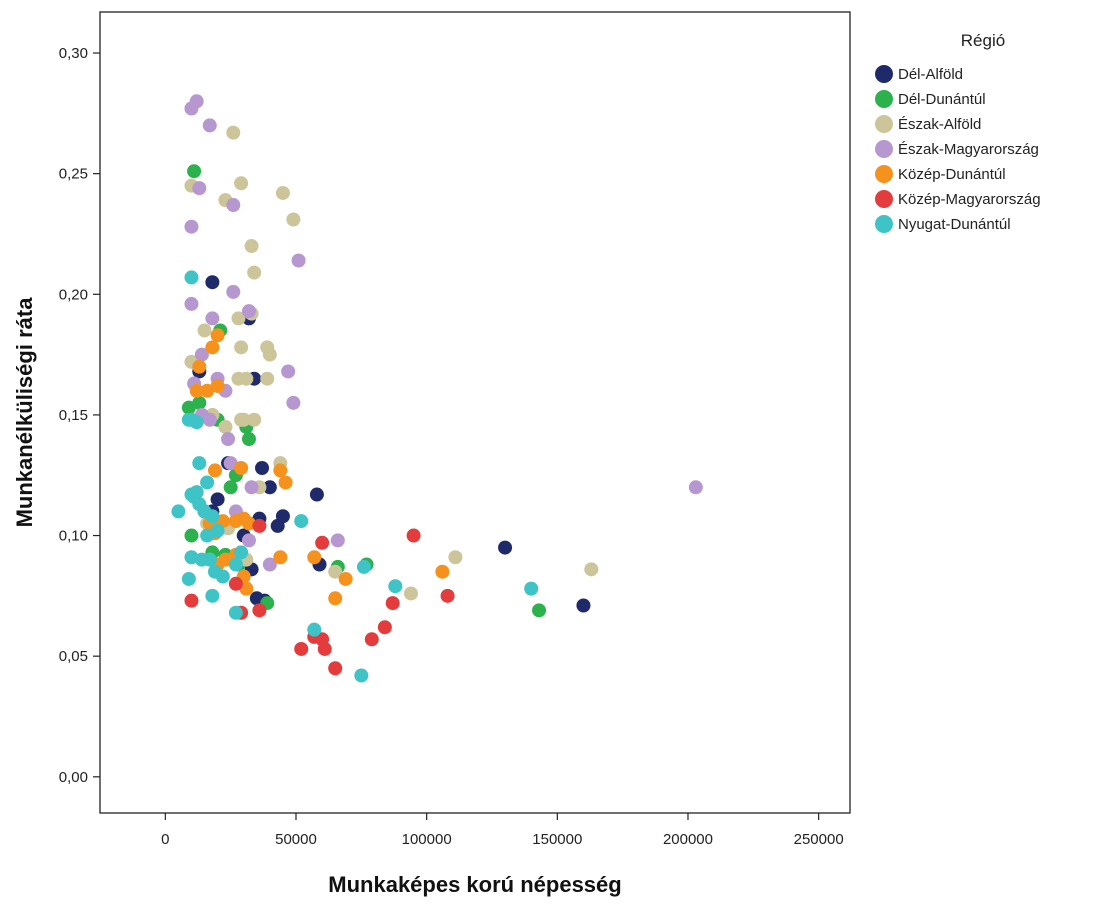 This screenshot has height=904, width=1105. I want to click on x-tick-label: 200000, so click(688, 839).